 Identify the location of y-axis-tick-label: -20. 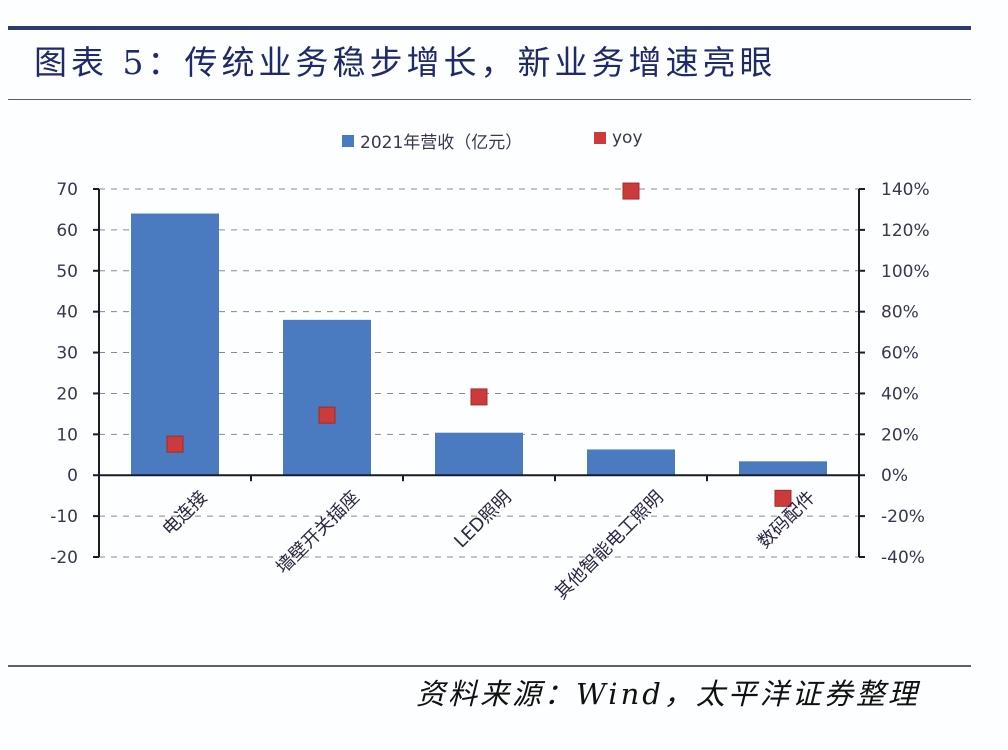
(64, 558).